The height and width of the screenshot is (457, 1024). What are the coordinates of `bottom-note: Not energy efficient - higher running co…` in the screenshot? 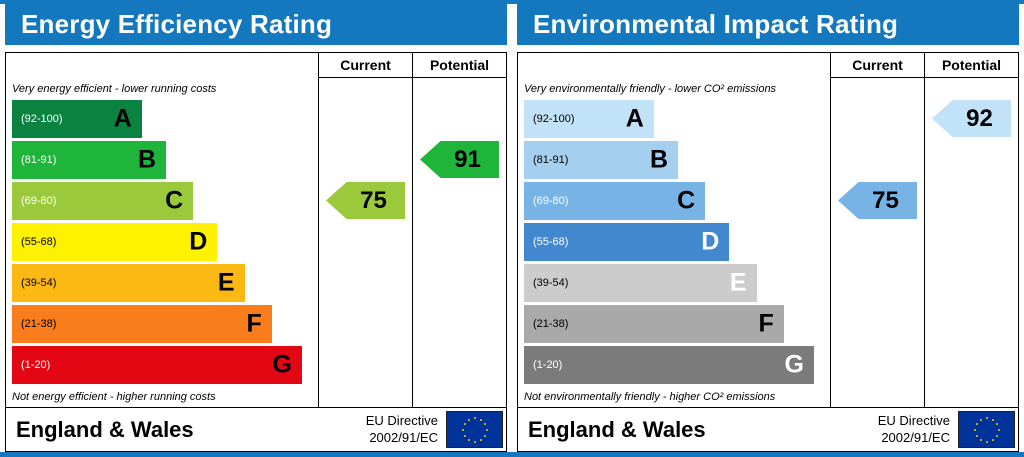 It's located at (114, 397).